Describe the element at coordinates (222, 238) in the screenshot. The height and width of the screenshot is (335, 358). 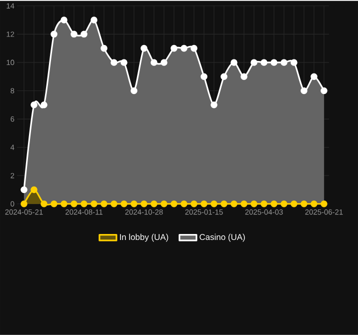
I see `legend-label: Casino (UA)` at that location.